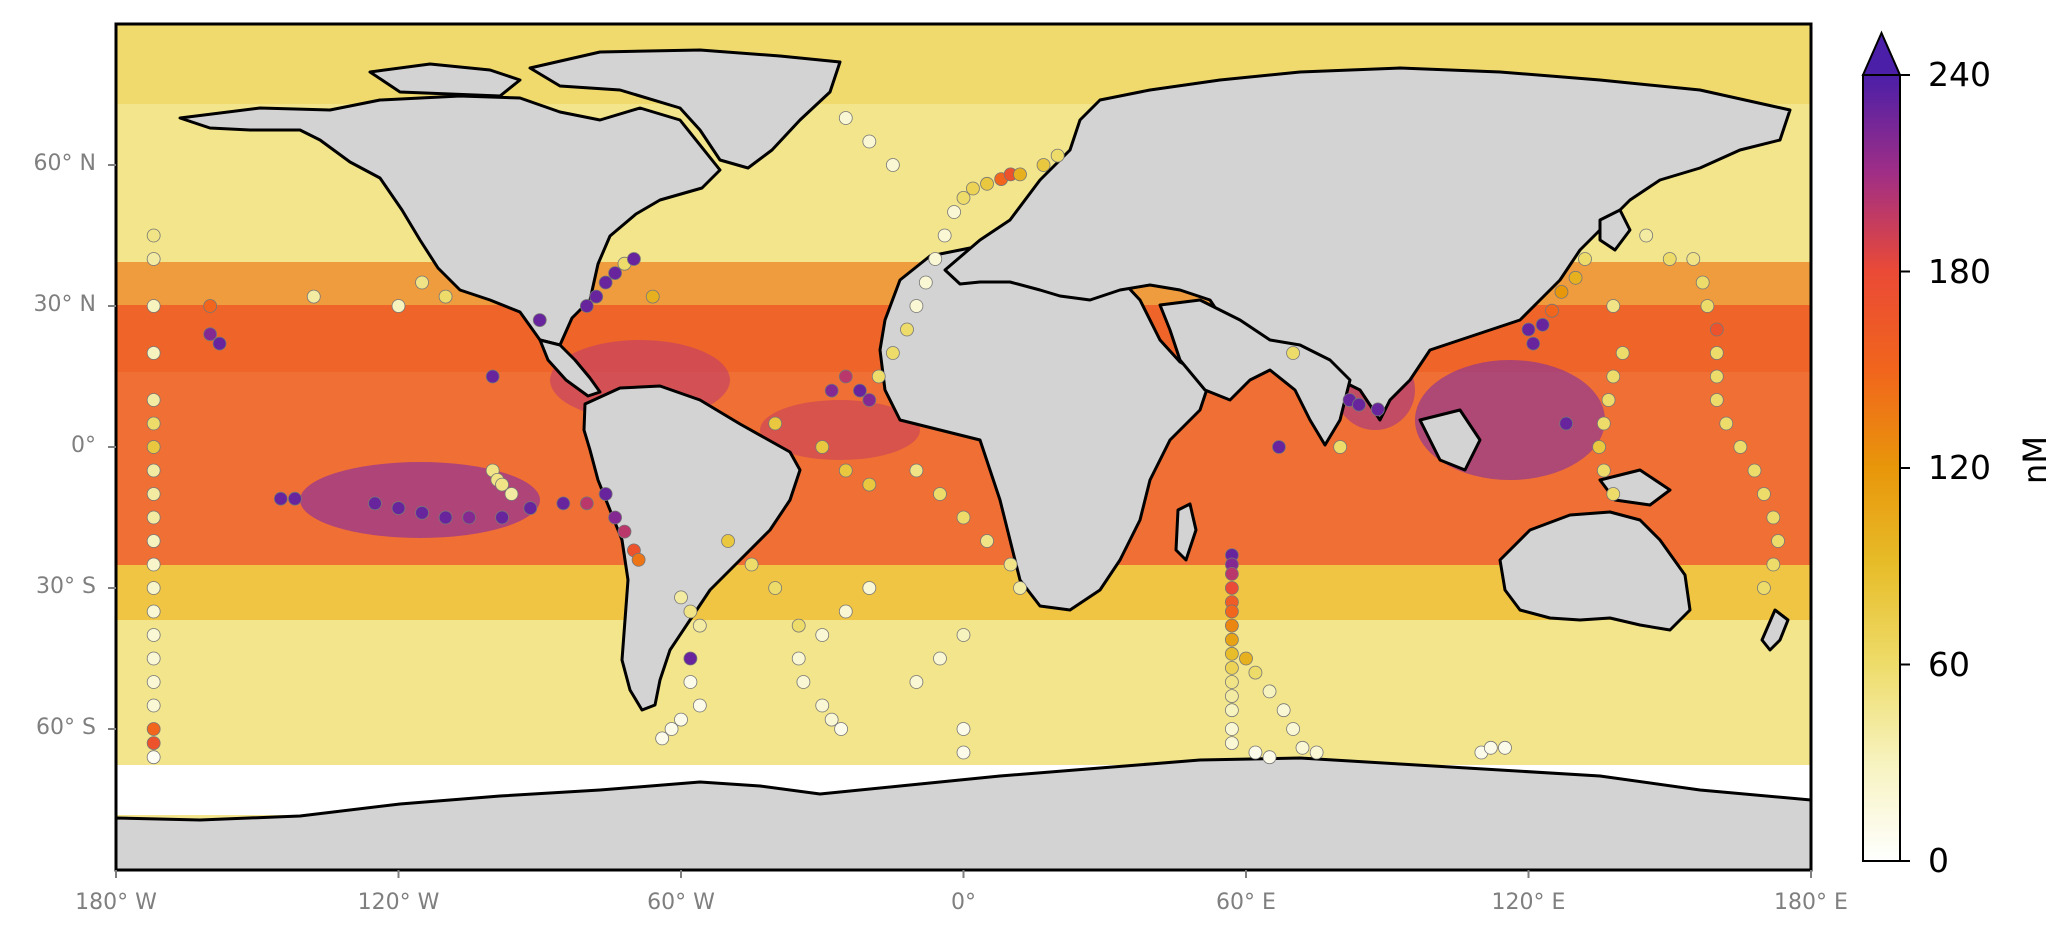 The image size is (2067, 939). Describe the element at coordinates (66, 586) in the screenshot. I see `lat-tick-label: 30° S` at that location.